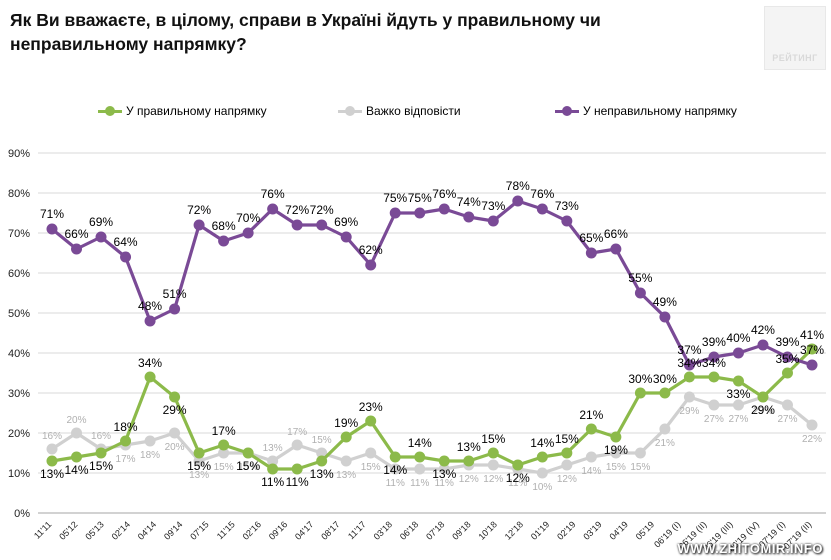 The image size is (831, 560). I want to click on x-tick-label: 11'11, so click(43, 530).